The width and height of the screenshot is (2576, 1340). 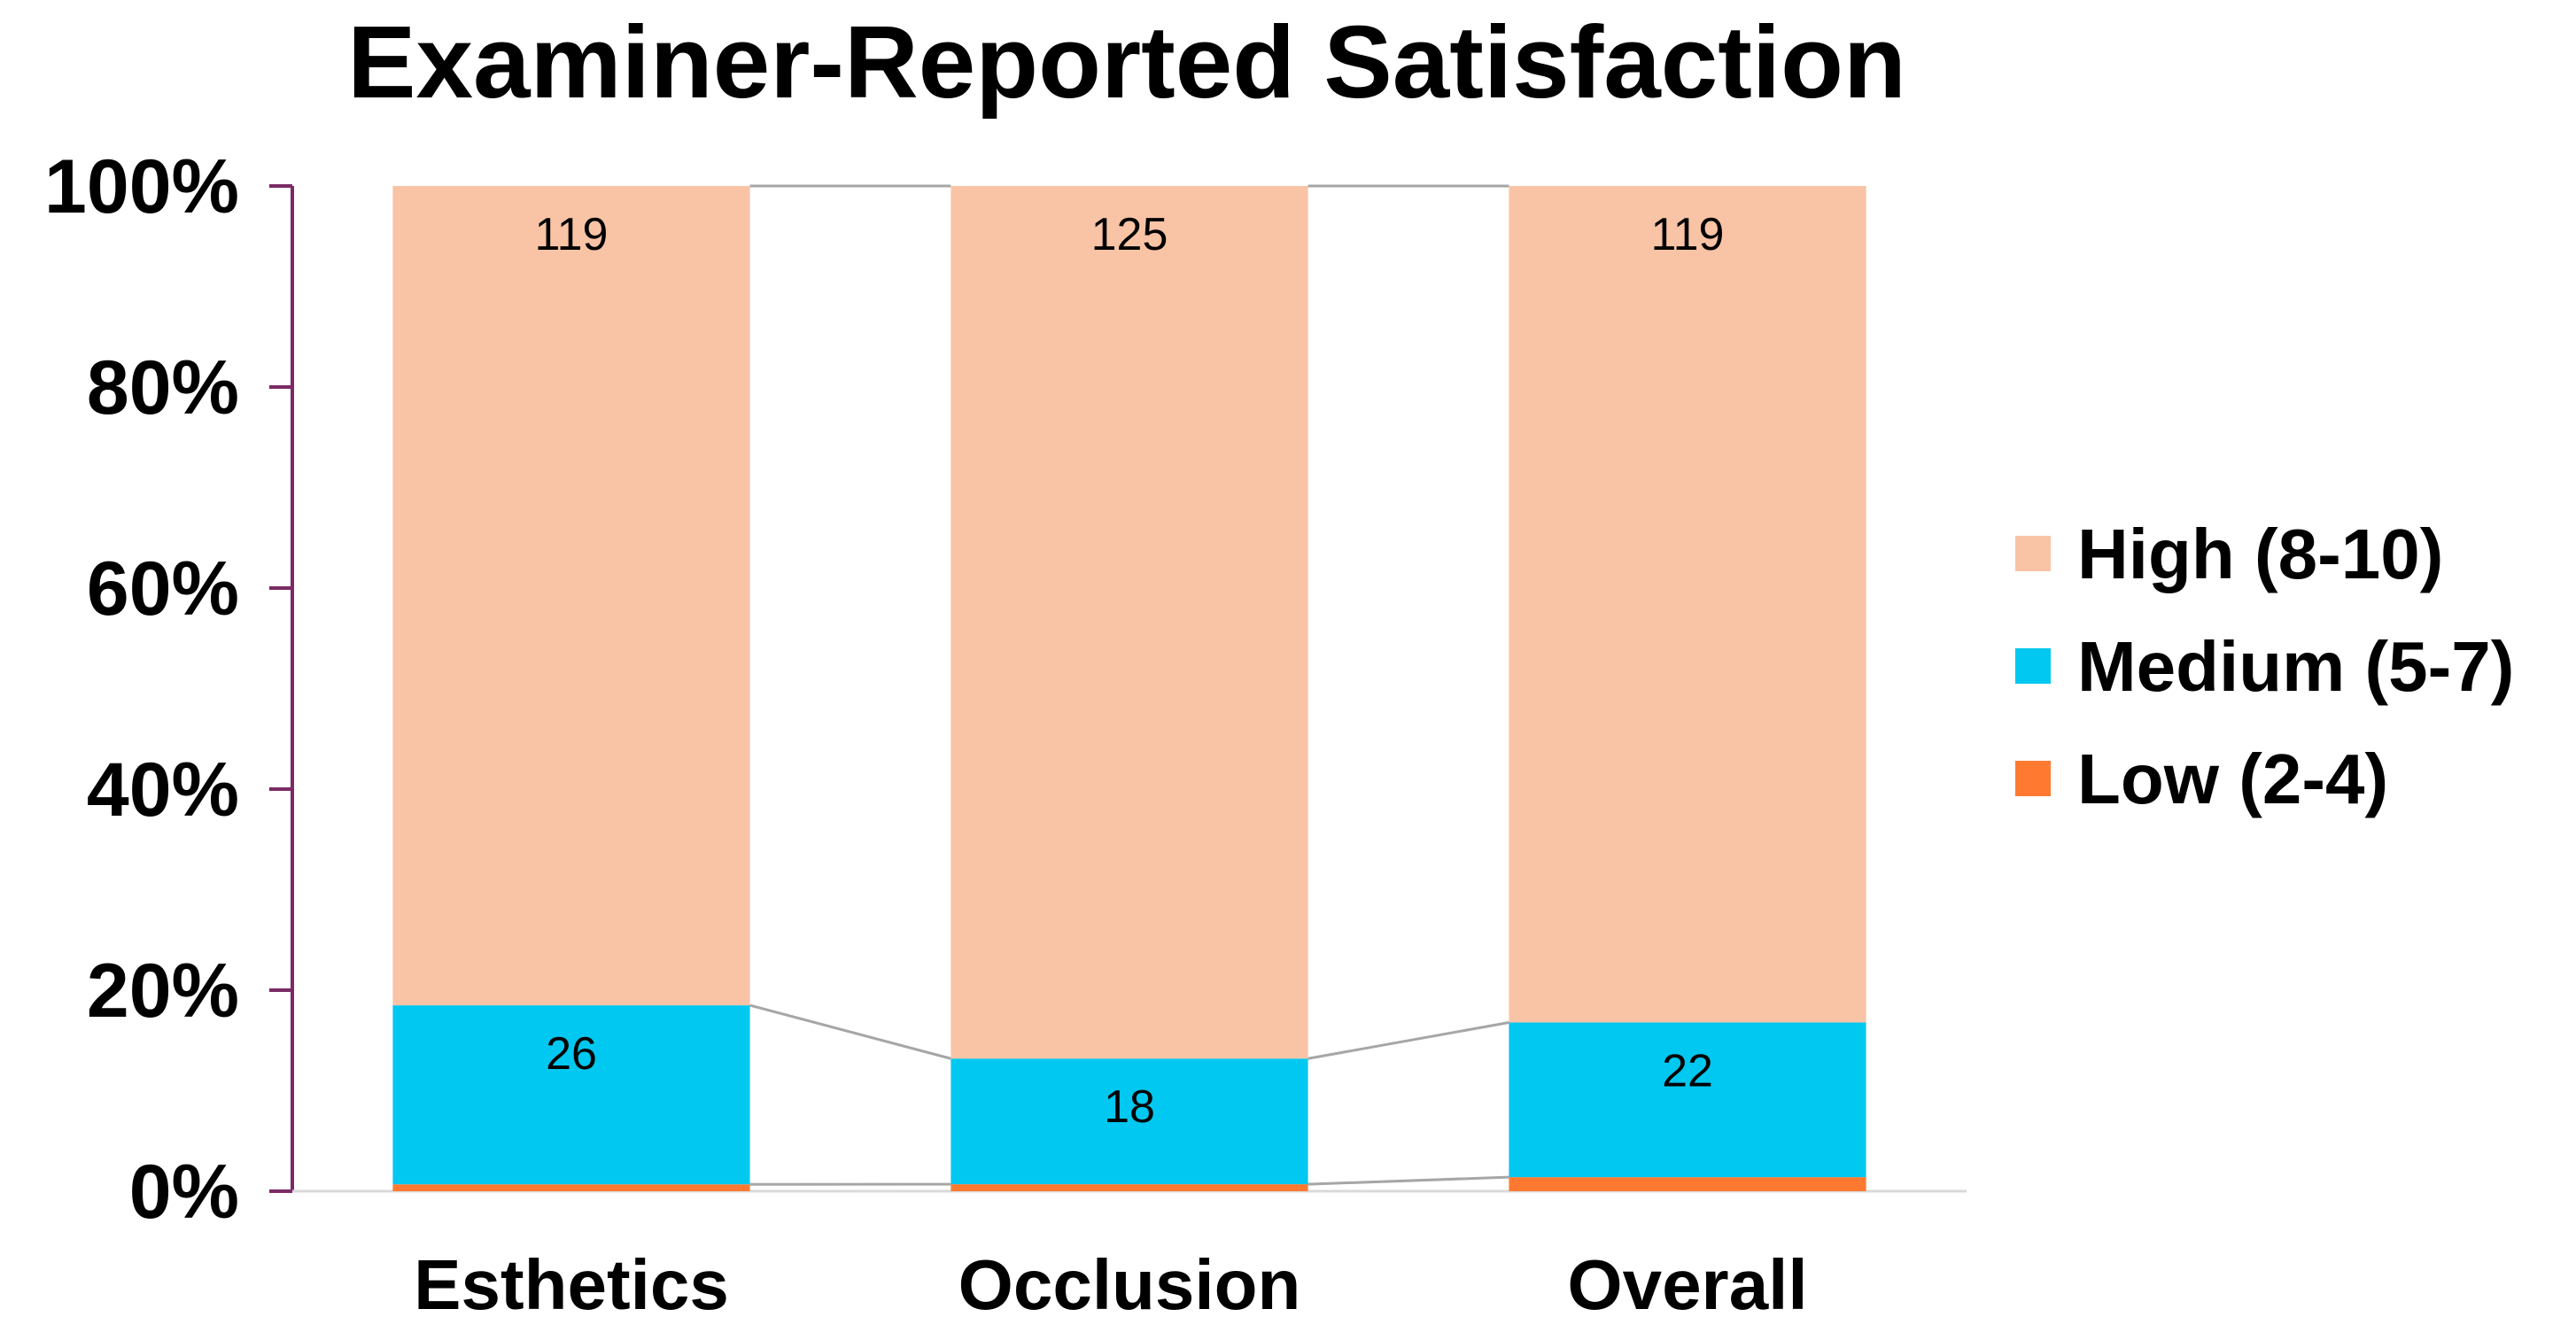 I want to click on x-tick-label: Esthetics, so click(x=571, y=1284).